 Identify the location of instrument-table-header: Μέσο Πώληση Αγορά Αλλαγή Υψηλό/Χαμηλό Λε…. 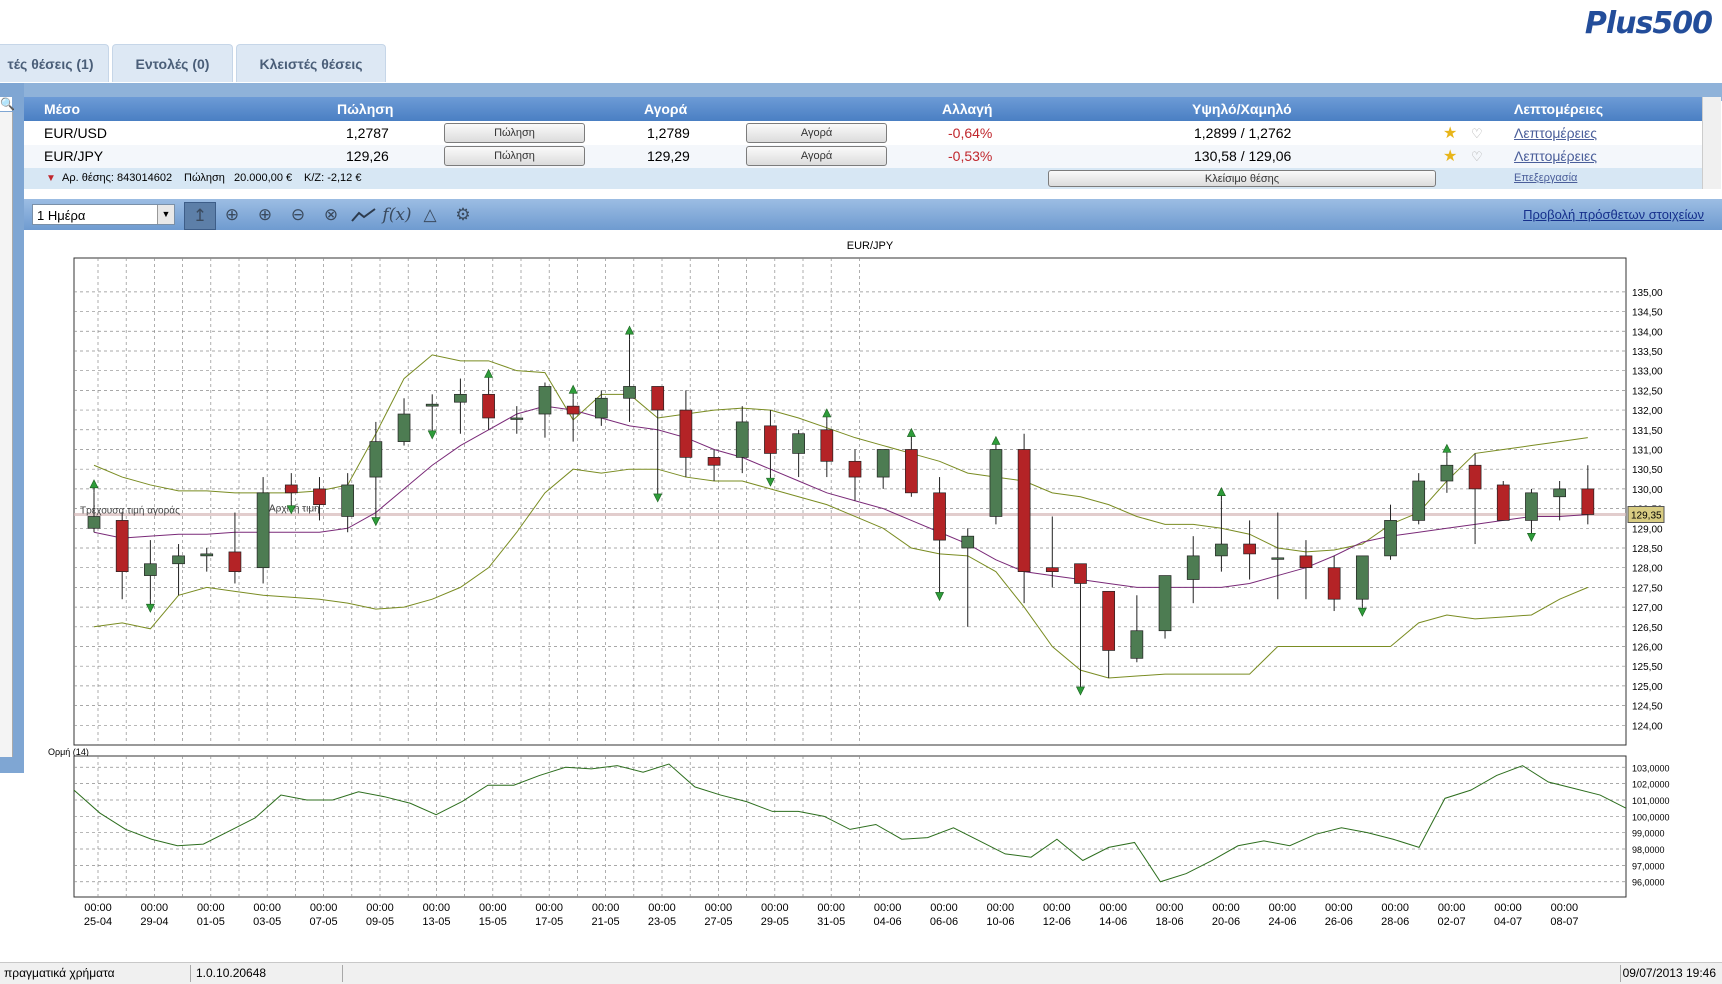
(864, 109).